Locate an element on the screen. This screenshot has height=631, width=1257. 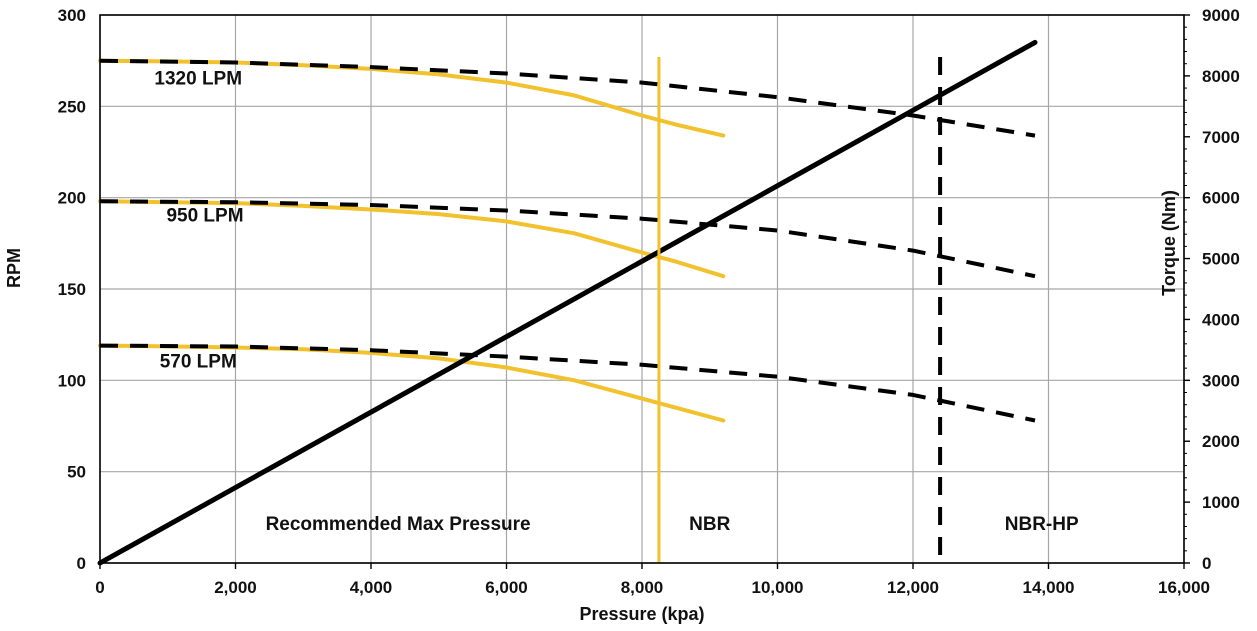
x-tick-label: 6,000 is located at coordinates (506, 587).